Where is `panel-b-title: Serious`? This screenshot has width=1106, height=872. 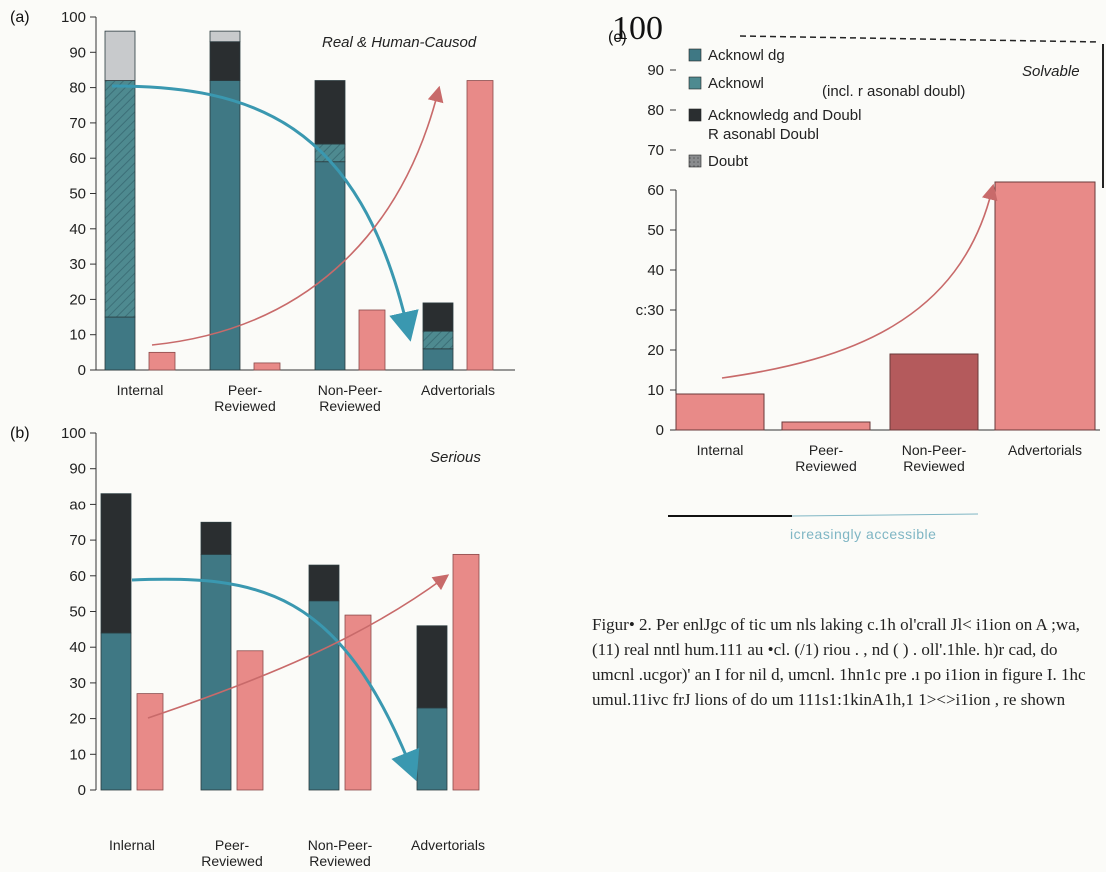
panel-b-title: Serious is located at coordinates (455, 457).